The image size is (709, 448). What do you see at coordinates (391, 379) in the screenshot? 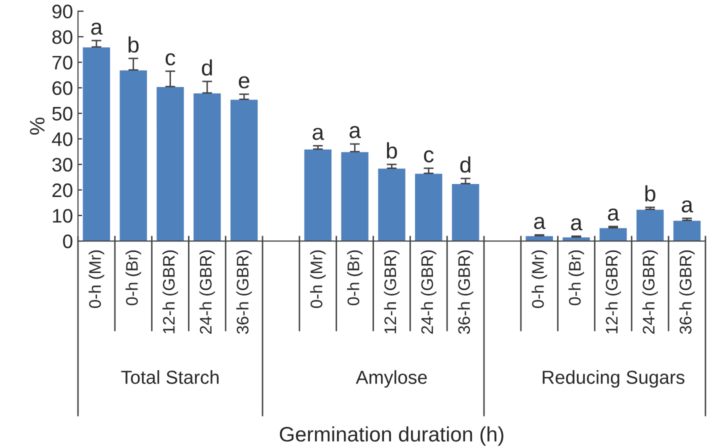
I see `text: Amylose` at bounding box center [391, 379].